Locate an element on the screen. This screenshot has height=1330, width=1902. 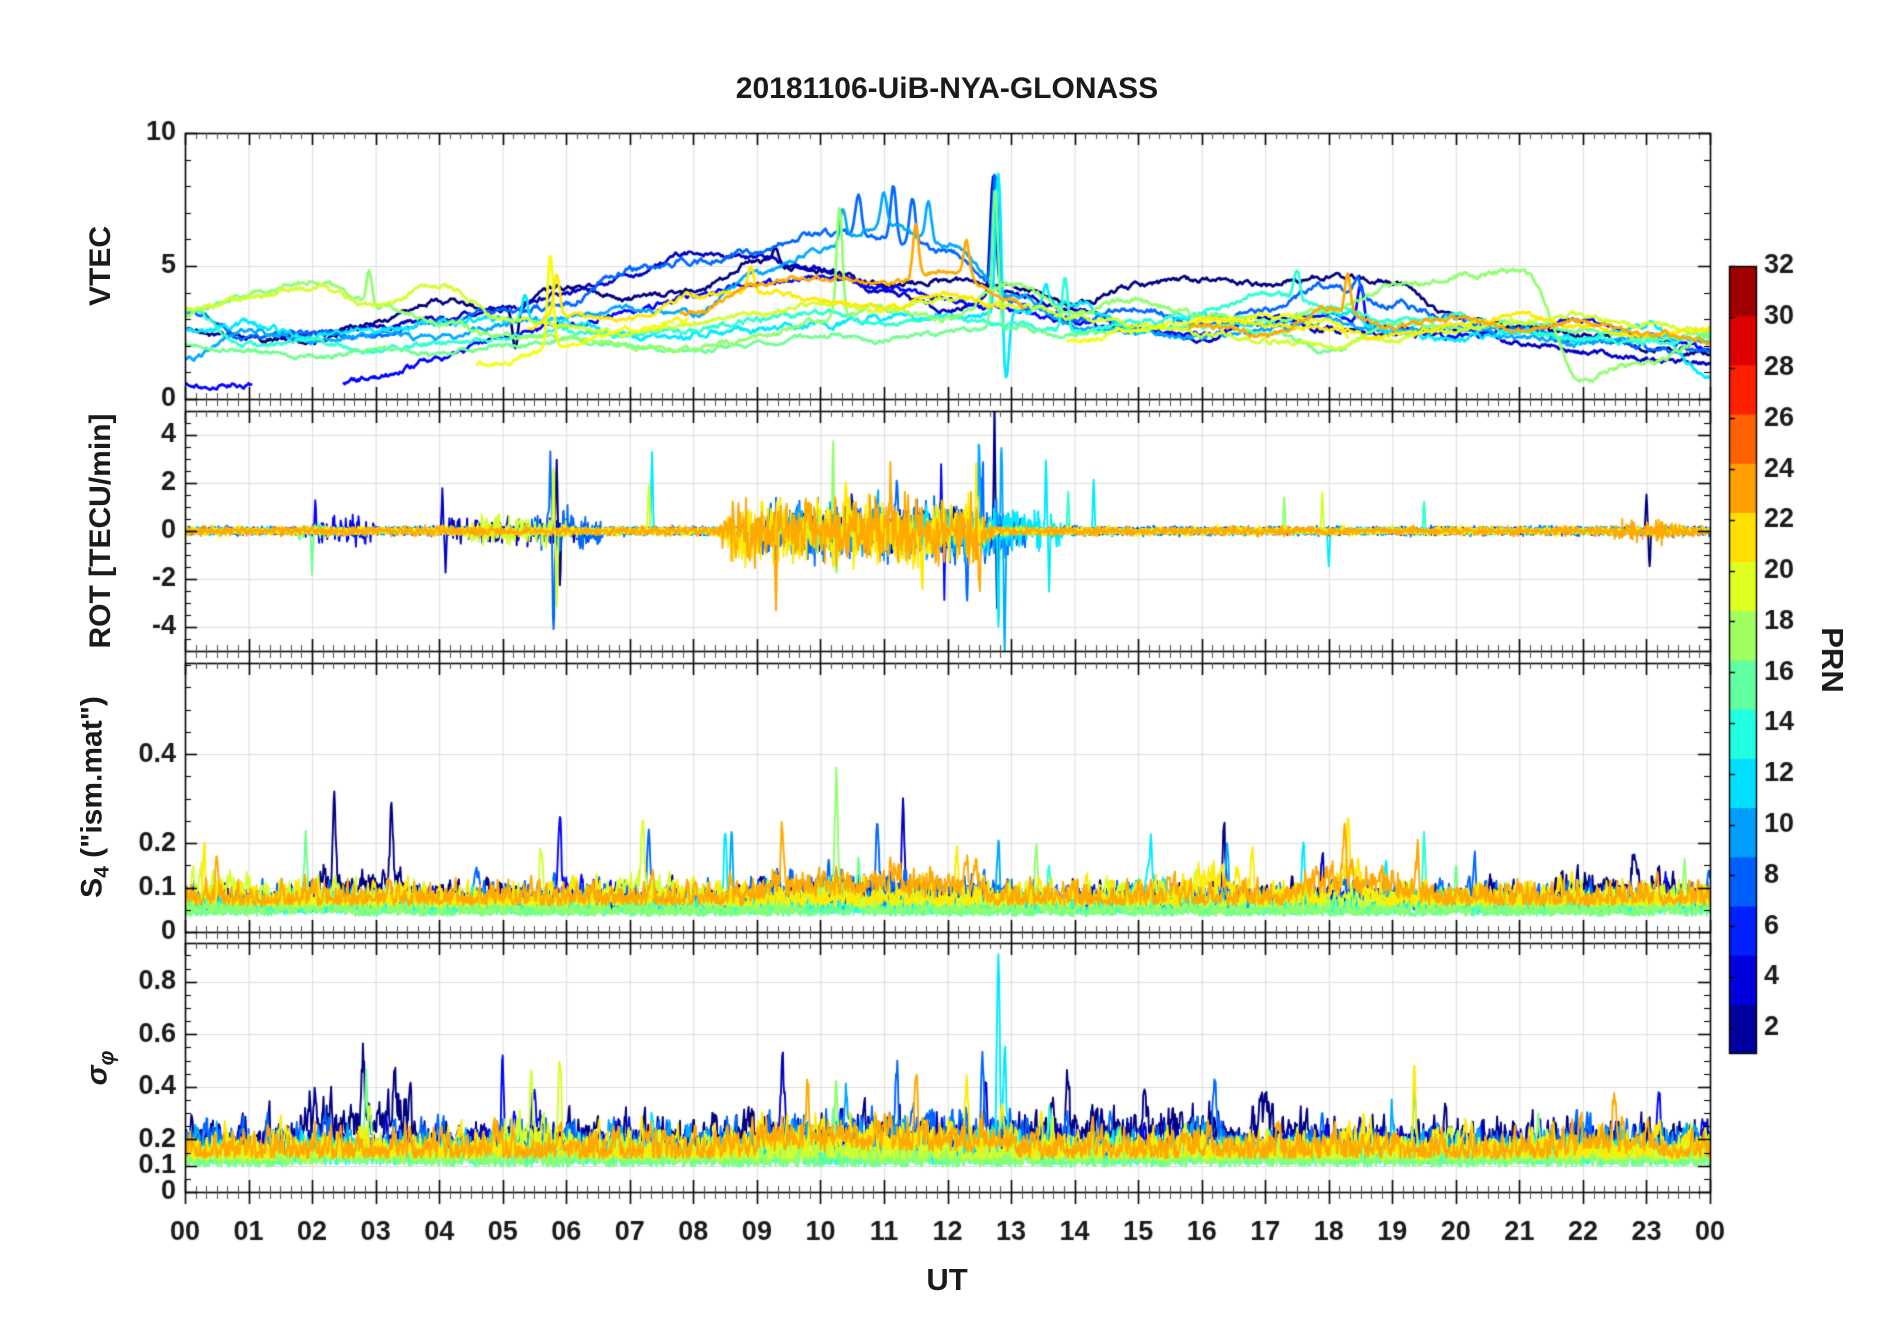
ylabel-sigma-main: σ is located at coordinates (97, 1075).